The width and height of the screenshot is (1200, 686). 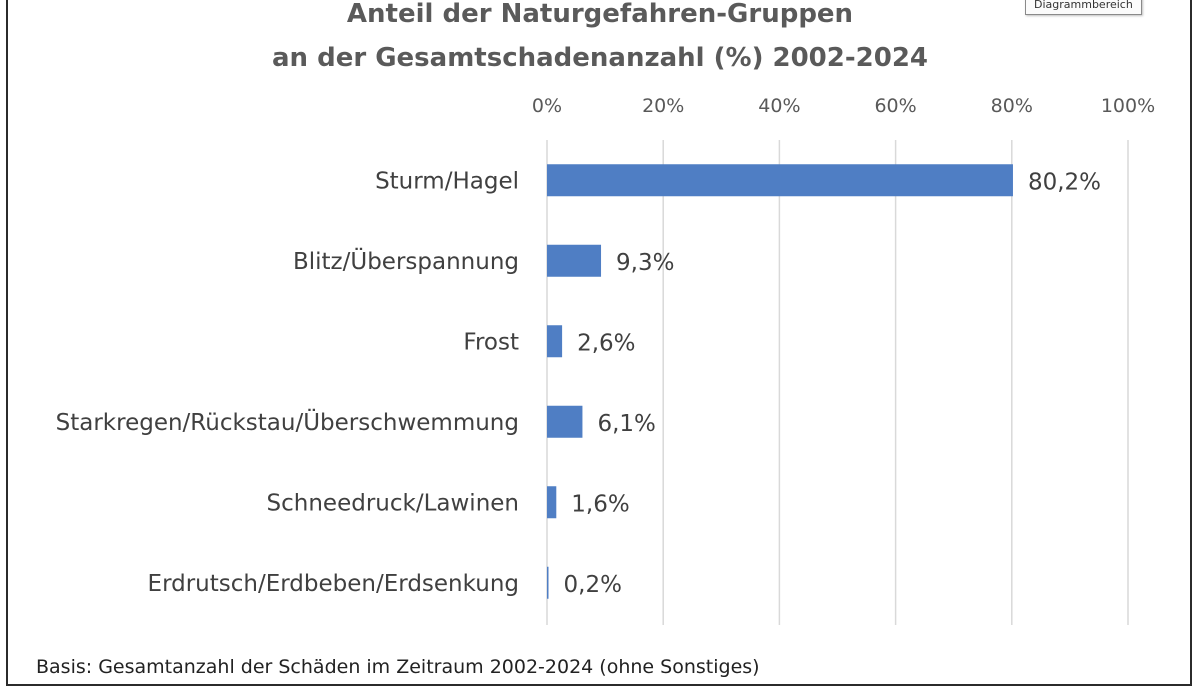 I want to click on x-tick-label: 60%, so click(x=895, y=106).